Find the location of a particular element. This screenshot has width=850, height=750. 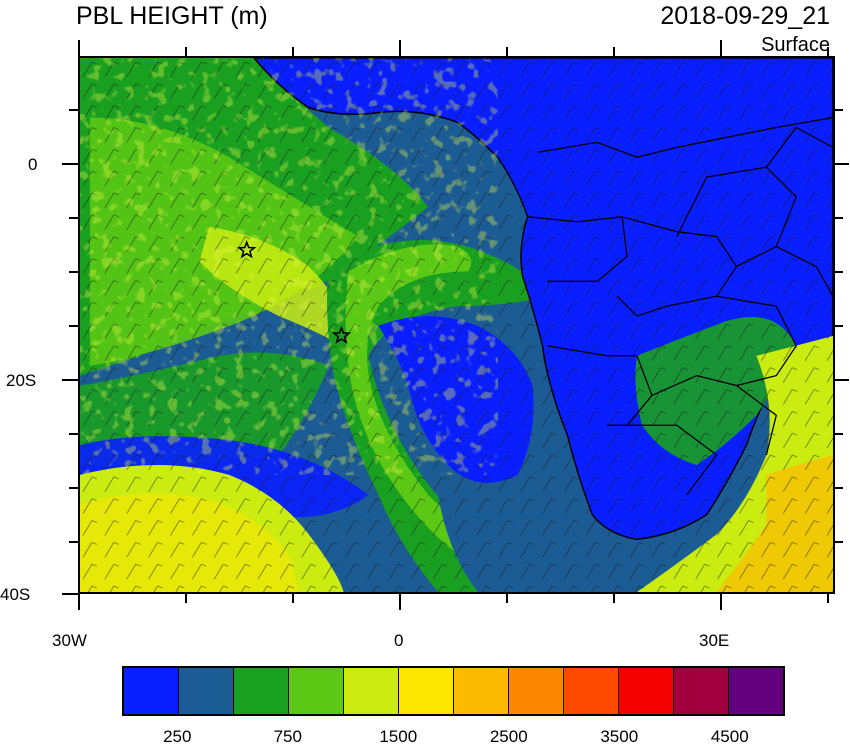

colorbar-label: 750 is located at coordinates (287, 736).